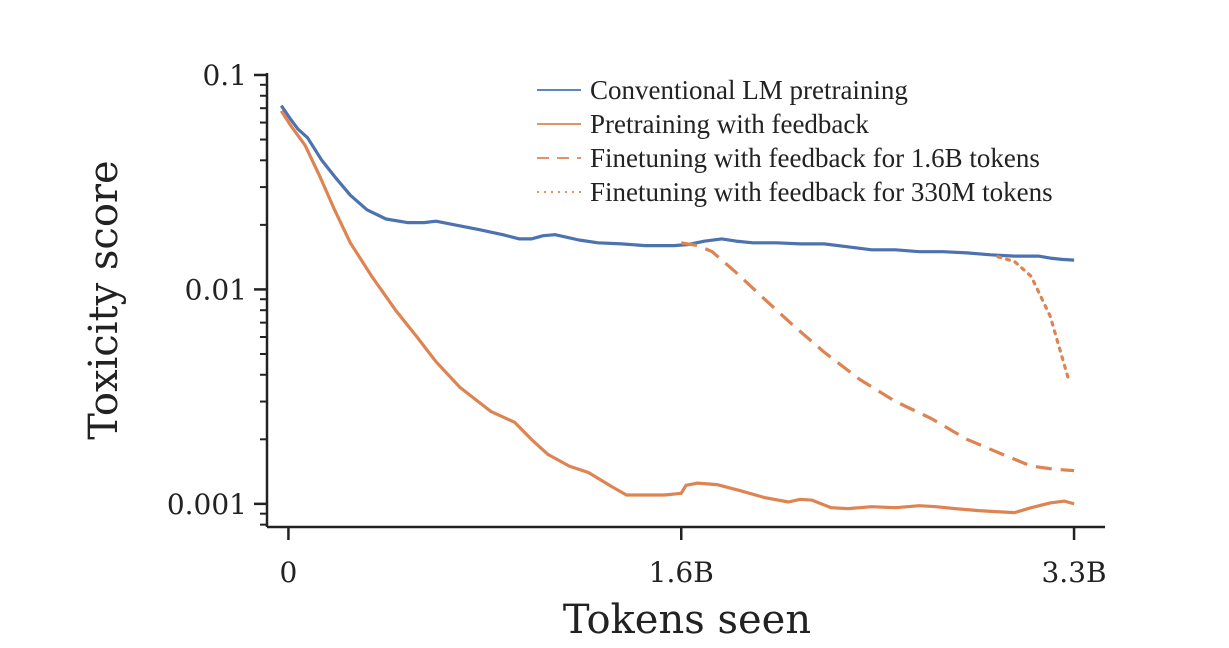  What do you see at coordinates (104, 299) in the screenshot?
I see `y-axis-title: Toxicity score` at bounding box center [104, 299].